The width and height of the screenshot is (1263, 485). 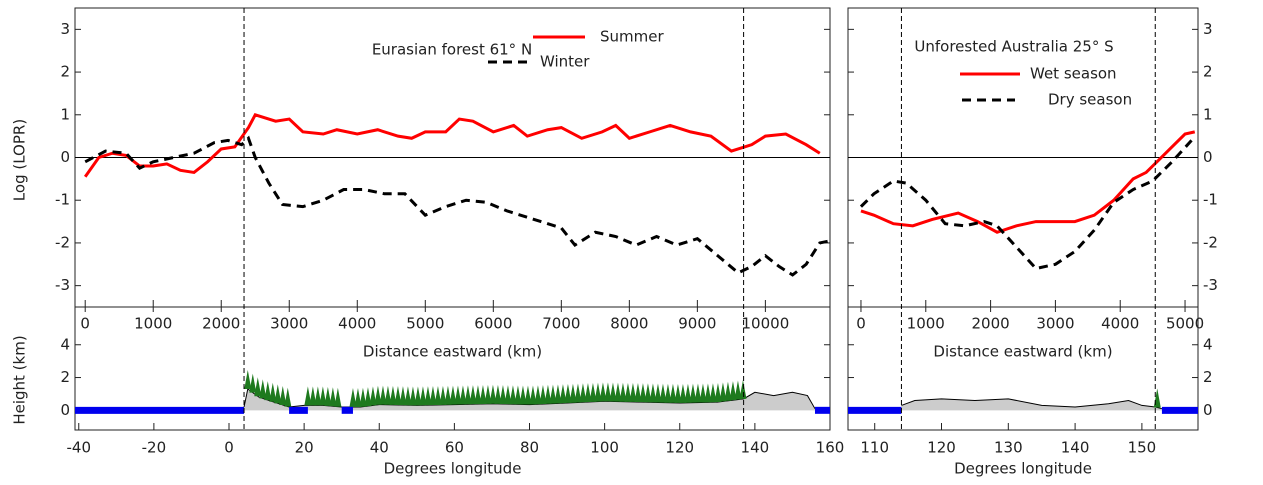 I want to click on y-axis-label: Log (LOPR), so click(x=20, y=160).